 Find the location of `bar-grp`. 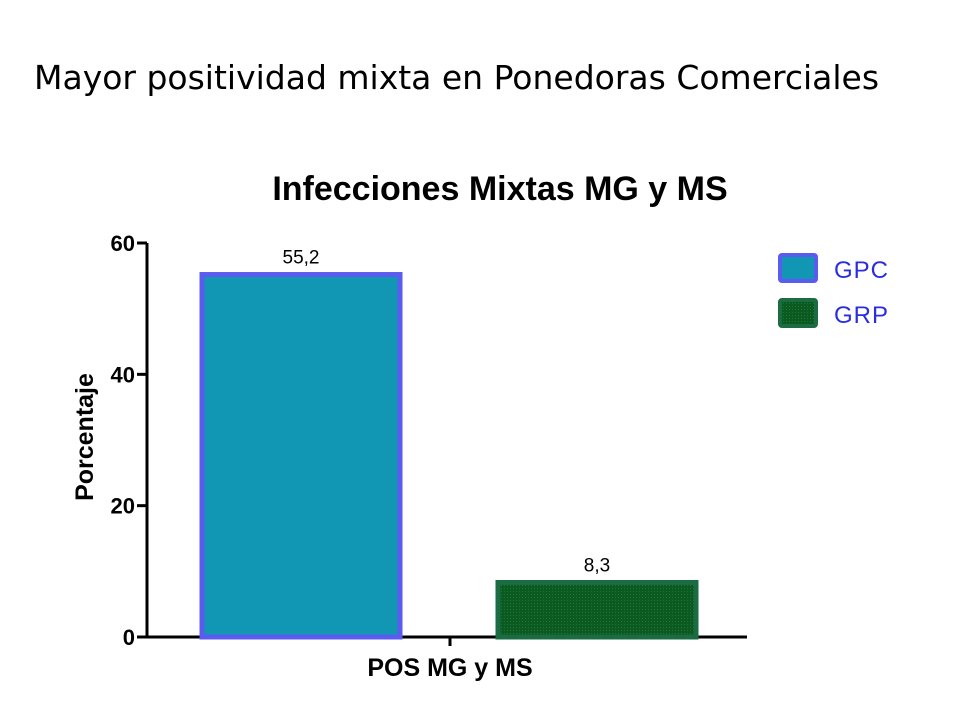

bar-grp is located at coordinates (597, 609).